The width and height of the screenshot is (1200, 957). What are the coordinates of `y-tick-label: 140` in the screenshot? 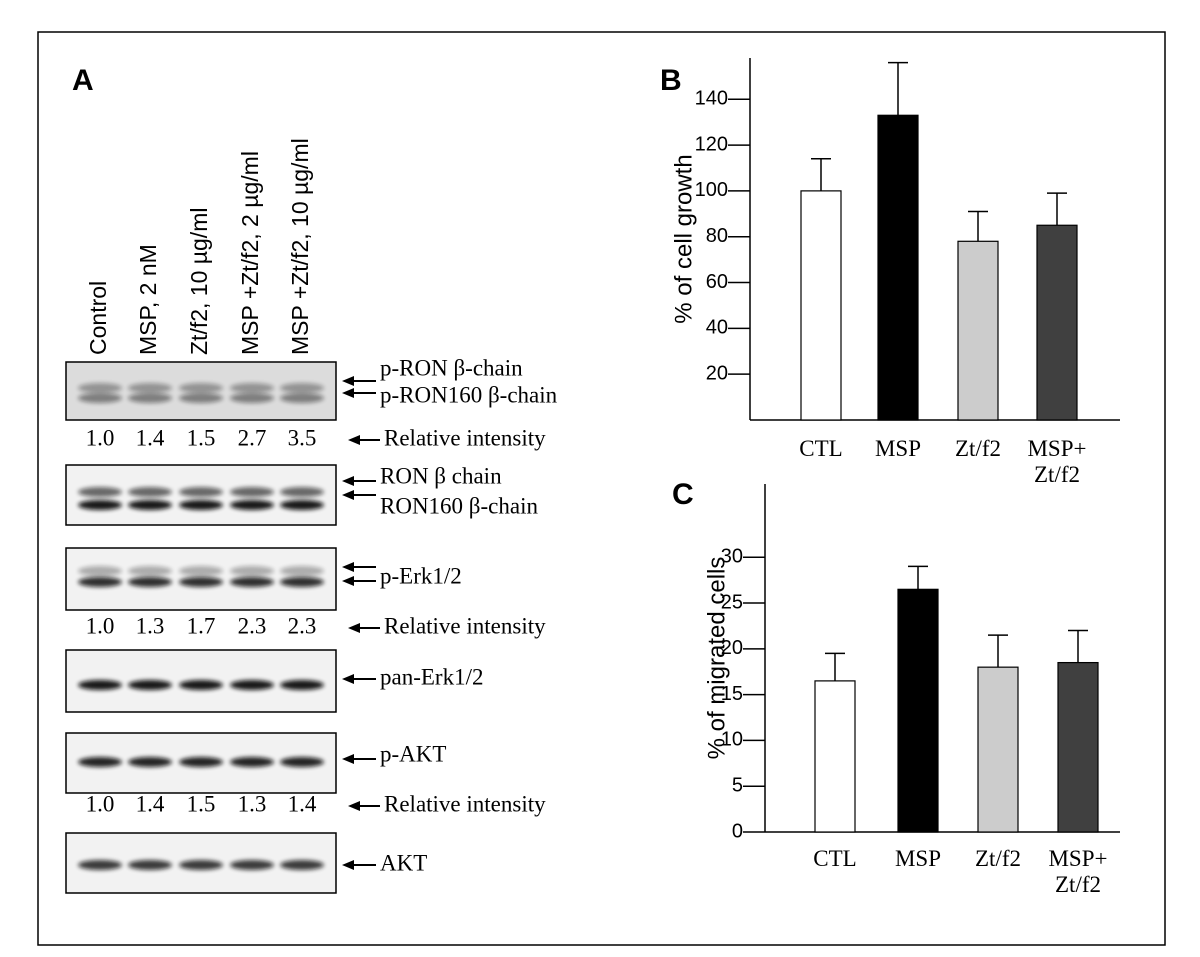 It's located at (711, 99).